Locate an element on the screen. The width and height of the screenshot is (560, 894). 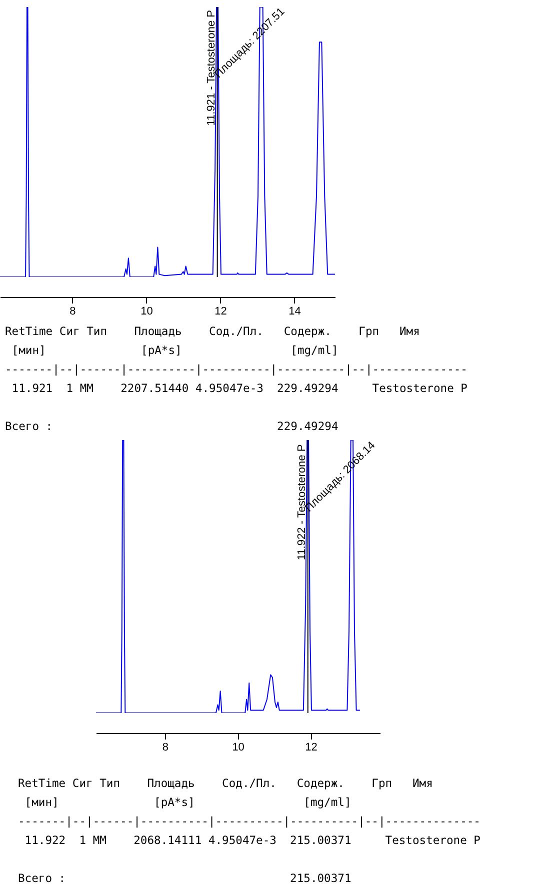
text: Всего : 229.49294 is located at coordinates (171, 427).